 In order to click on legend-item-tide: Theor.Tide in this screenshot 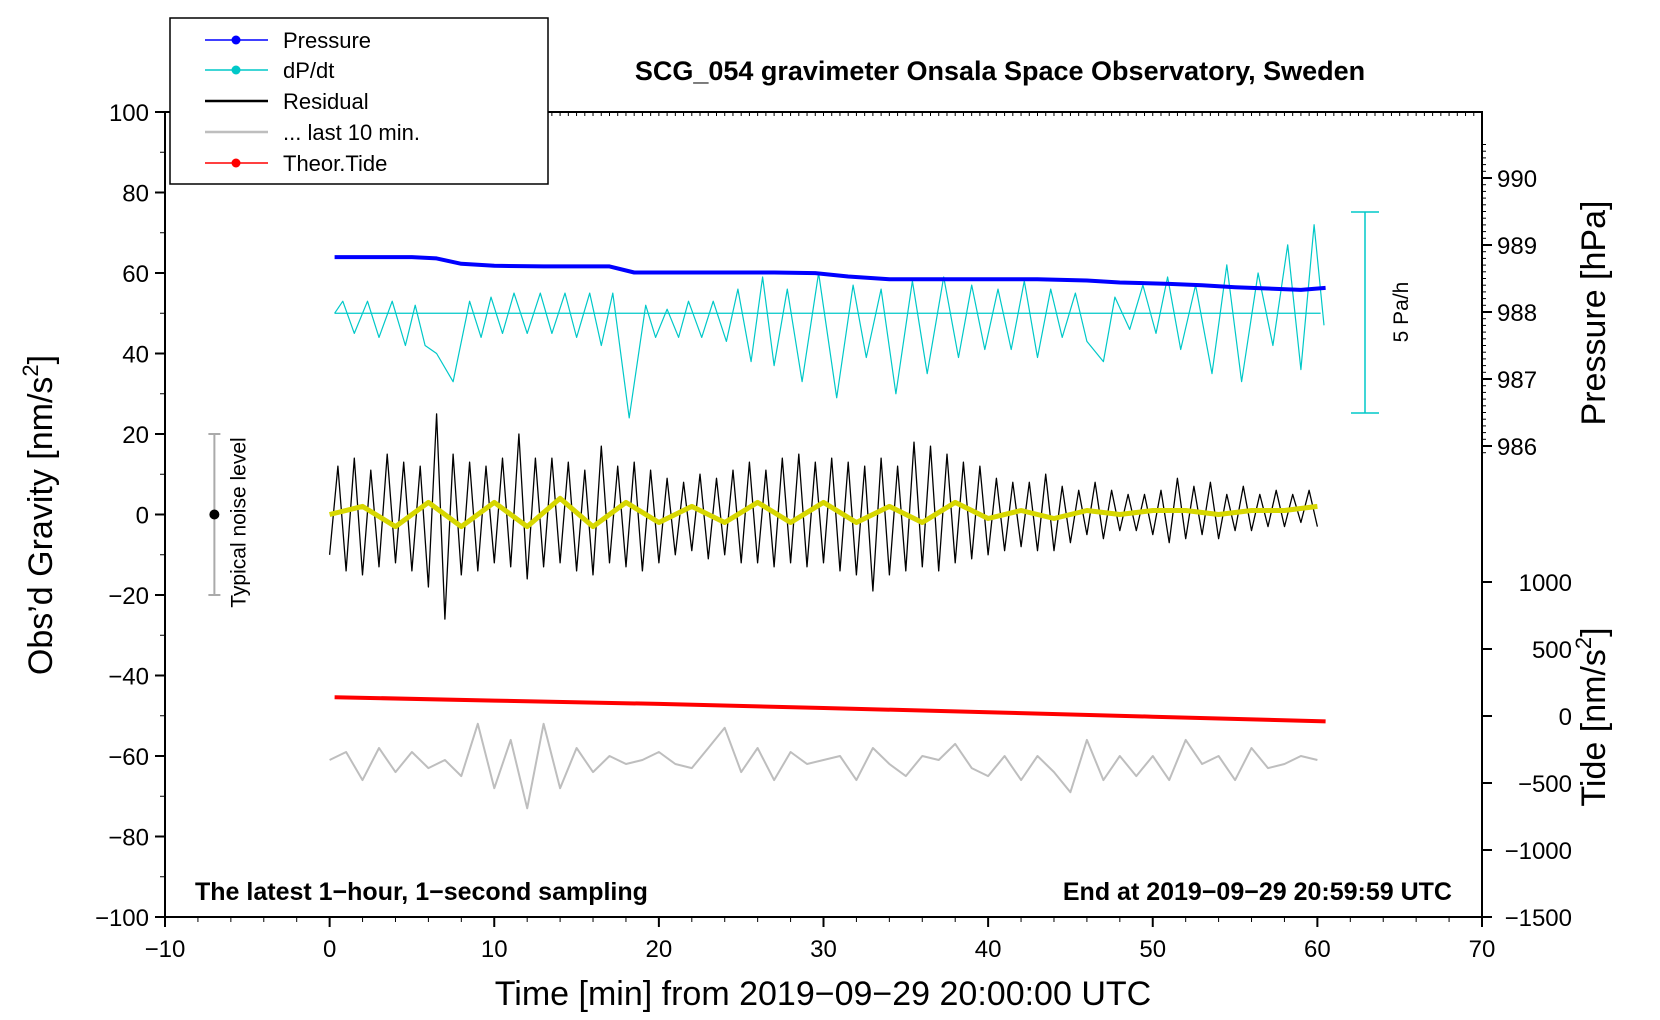, I will do `click(296, 163)`.